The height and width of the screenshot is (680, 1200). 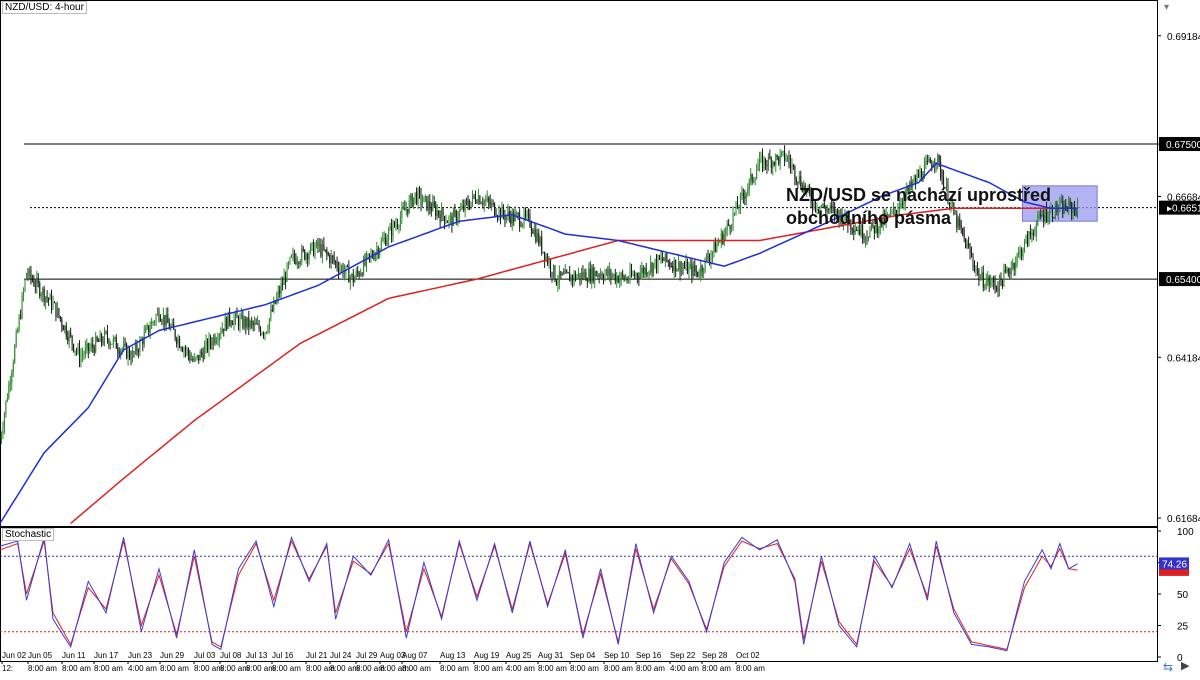 What do you see at coordinates (1174, 563) in the screenshot?
I see `stoch-k-tag` at bounding box center [1174, 563].